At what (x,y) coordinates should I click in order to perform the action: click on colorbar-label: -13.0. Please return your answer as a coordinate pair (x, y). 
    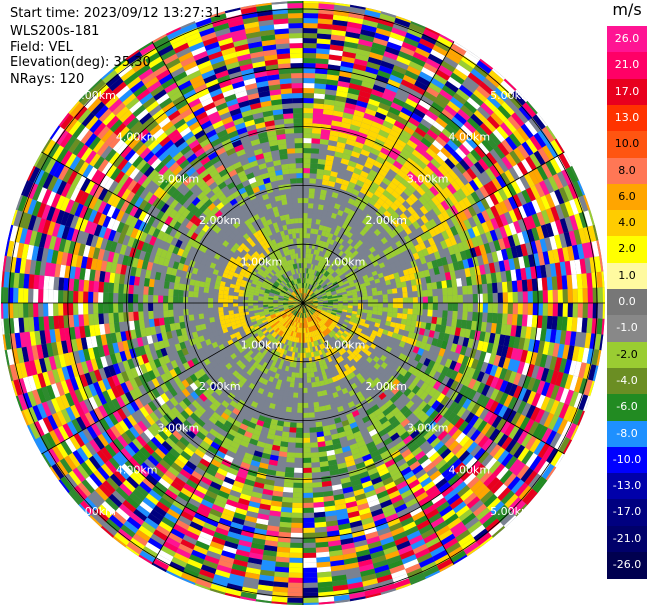
    Looking at the image, I should click on (627, 486).